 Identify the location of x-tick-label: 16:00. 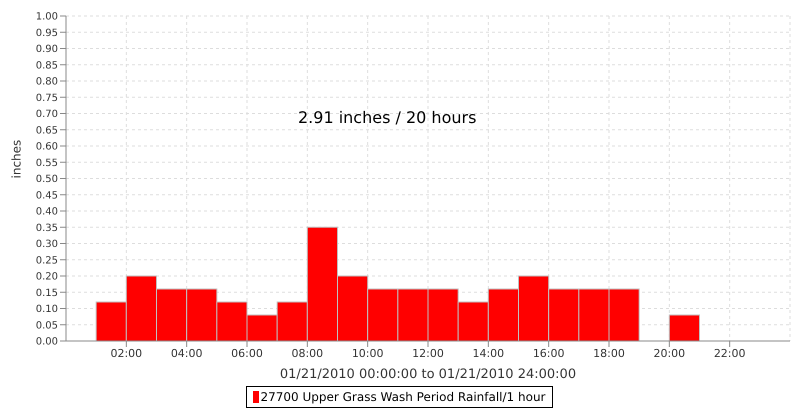
(548, 353).